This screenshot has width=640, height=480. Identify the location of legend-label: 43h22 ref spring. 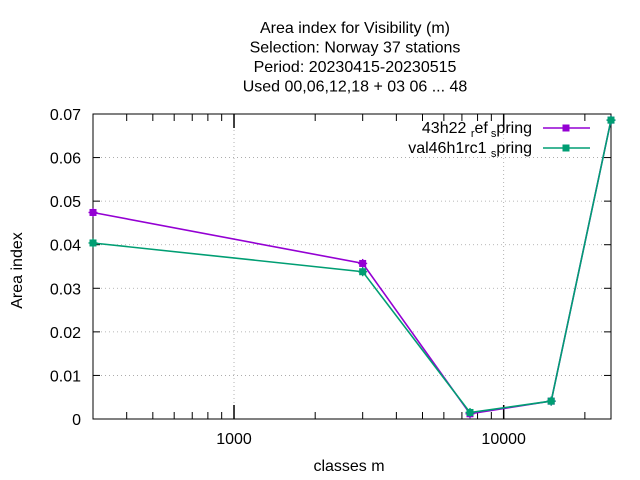
(477, 130).